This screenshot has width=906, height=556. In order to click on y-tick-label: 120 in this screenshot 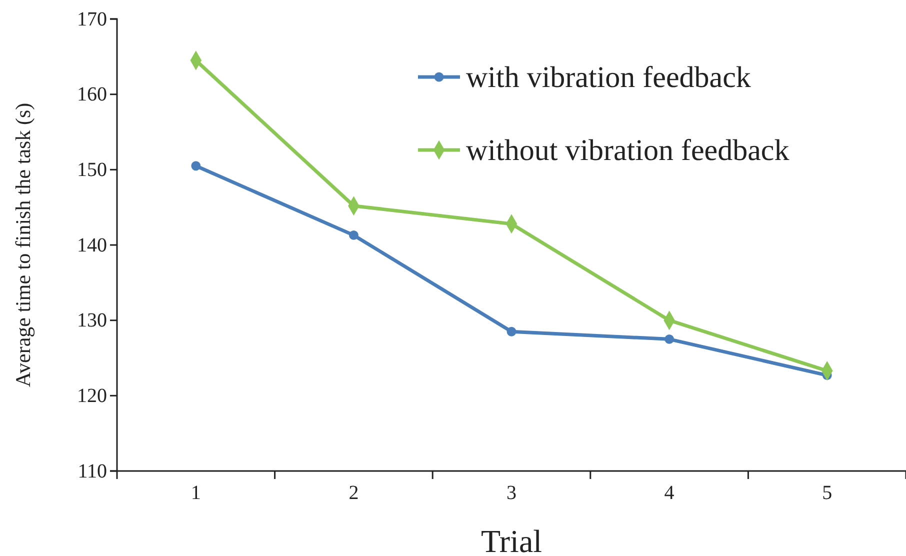, I will do `click(92, 396)`.